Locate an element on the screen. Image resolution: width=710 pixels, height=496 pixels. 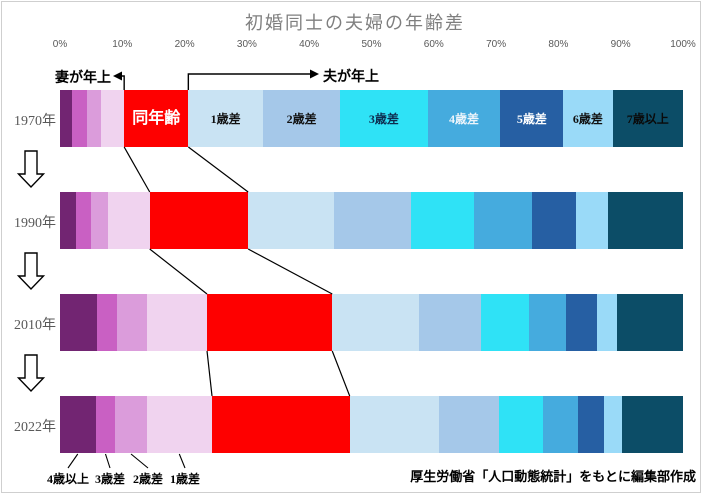
x-axis-tick-label: 60% is located at coordinates (433, 44).